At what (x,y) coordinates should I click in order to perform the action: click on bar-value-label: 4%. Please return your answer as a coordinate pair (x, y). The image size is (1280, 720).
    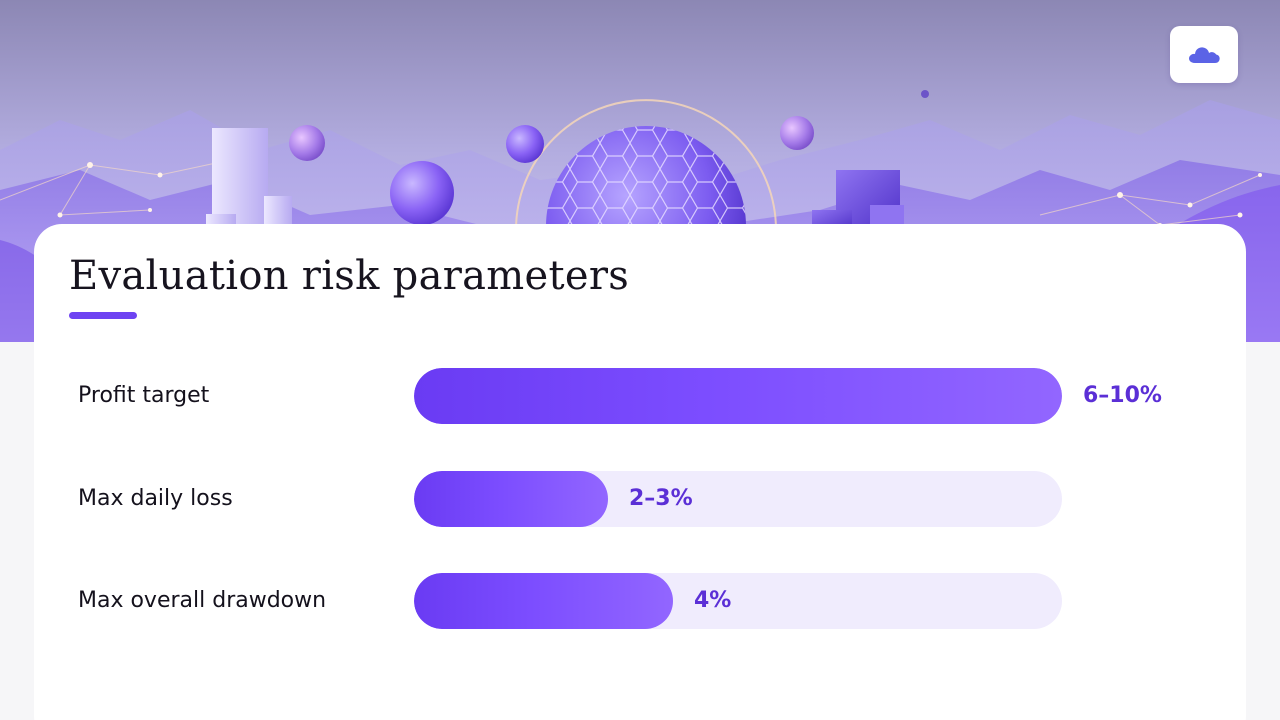
    Looking at the image, I should click on (713, 600).